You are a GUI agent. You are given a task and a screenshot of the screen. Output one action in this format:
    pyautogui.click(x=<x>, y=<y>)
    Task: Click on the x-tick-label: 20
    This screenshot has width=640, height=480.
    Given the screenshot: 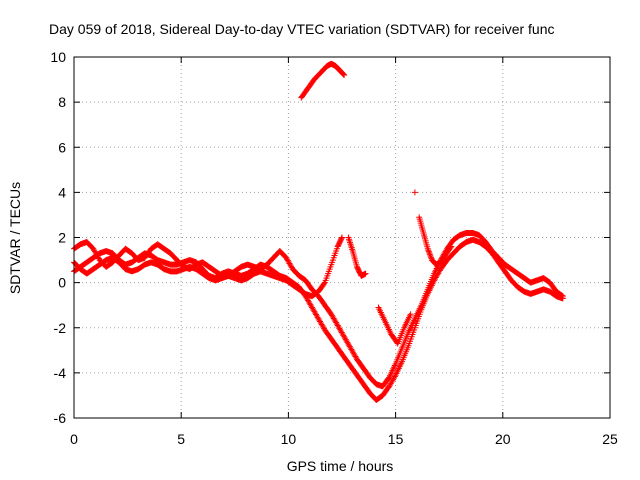 What is the action you would take?
    pyautogui.click(x=503, y=439)
    